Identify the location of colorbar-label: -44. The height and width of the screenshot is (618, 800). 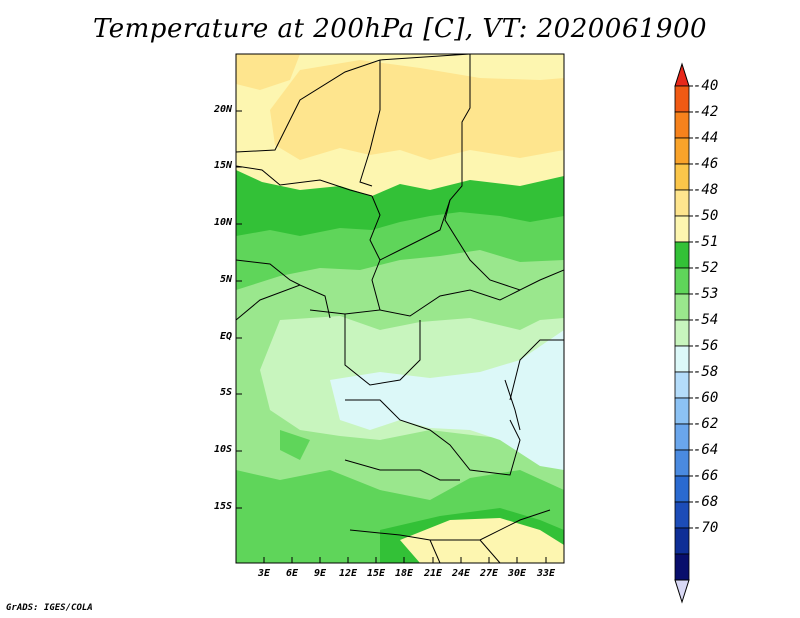
(706, 138).